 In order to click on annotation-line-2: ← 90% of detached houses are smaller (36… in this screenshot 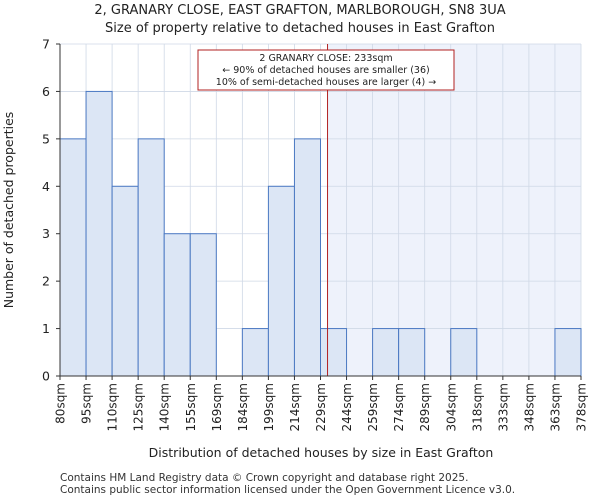, I will do `click(325, 70)`.